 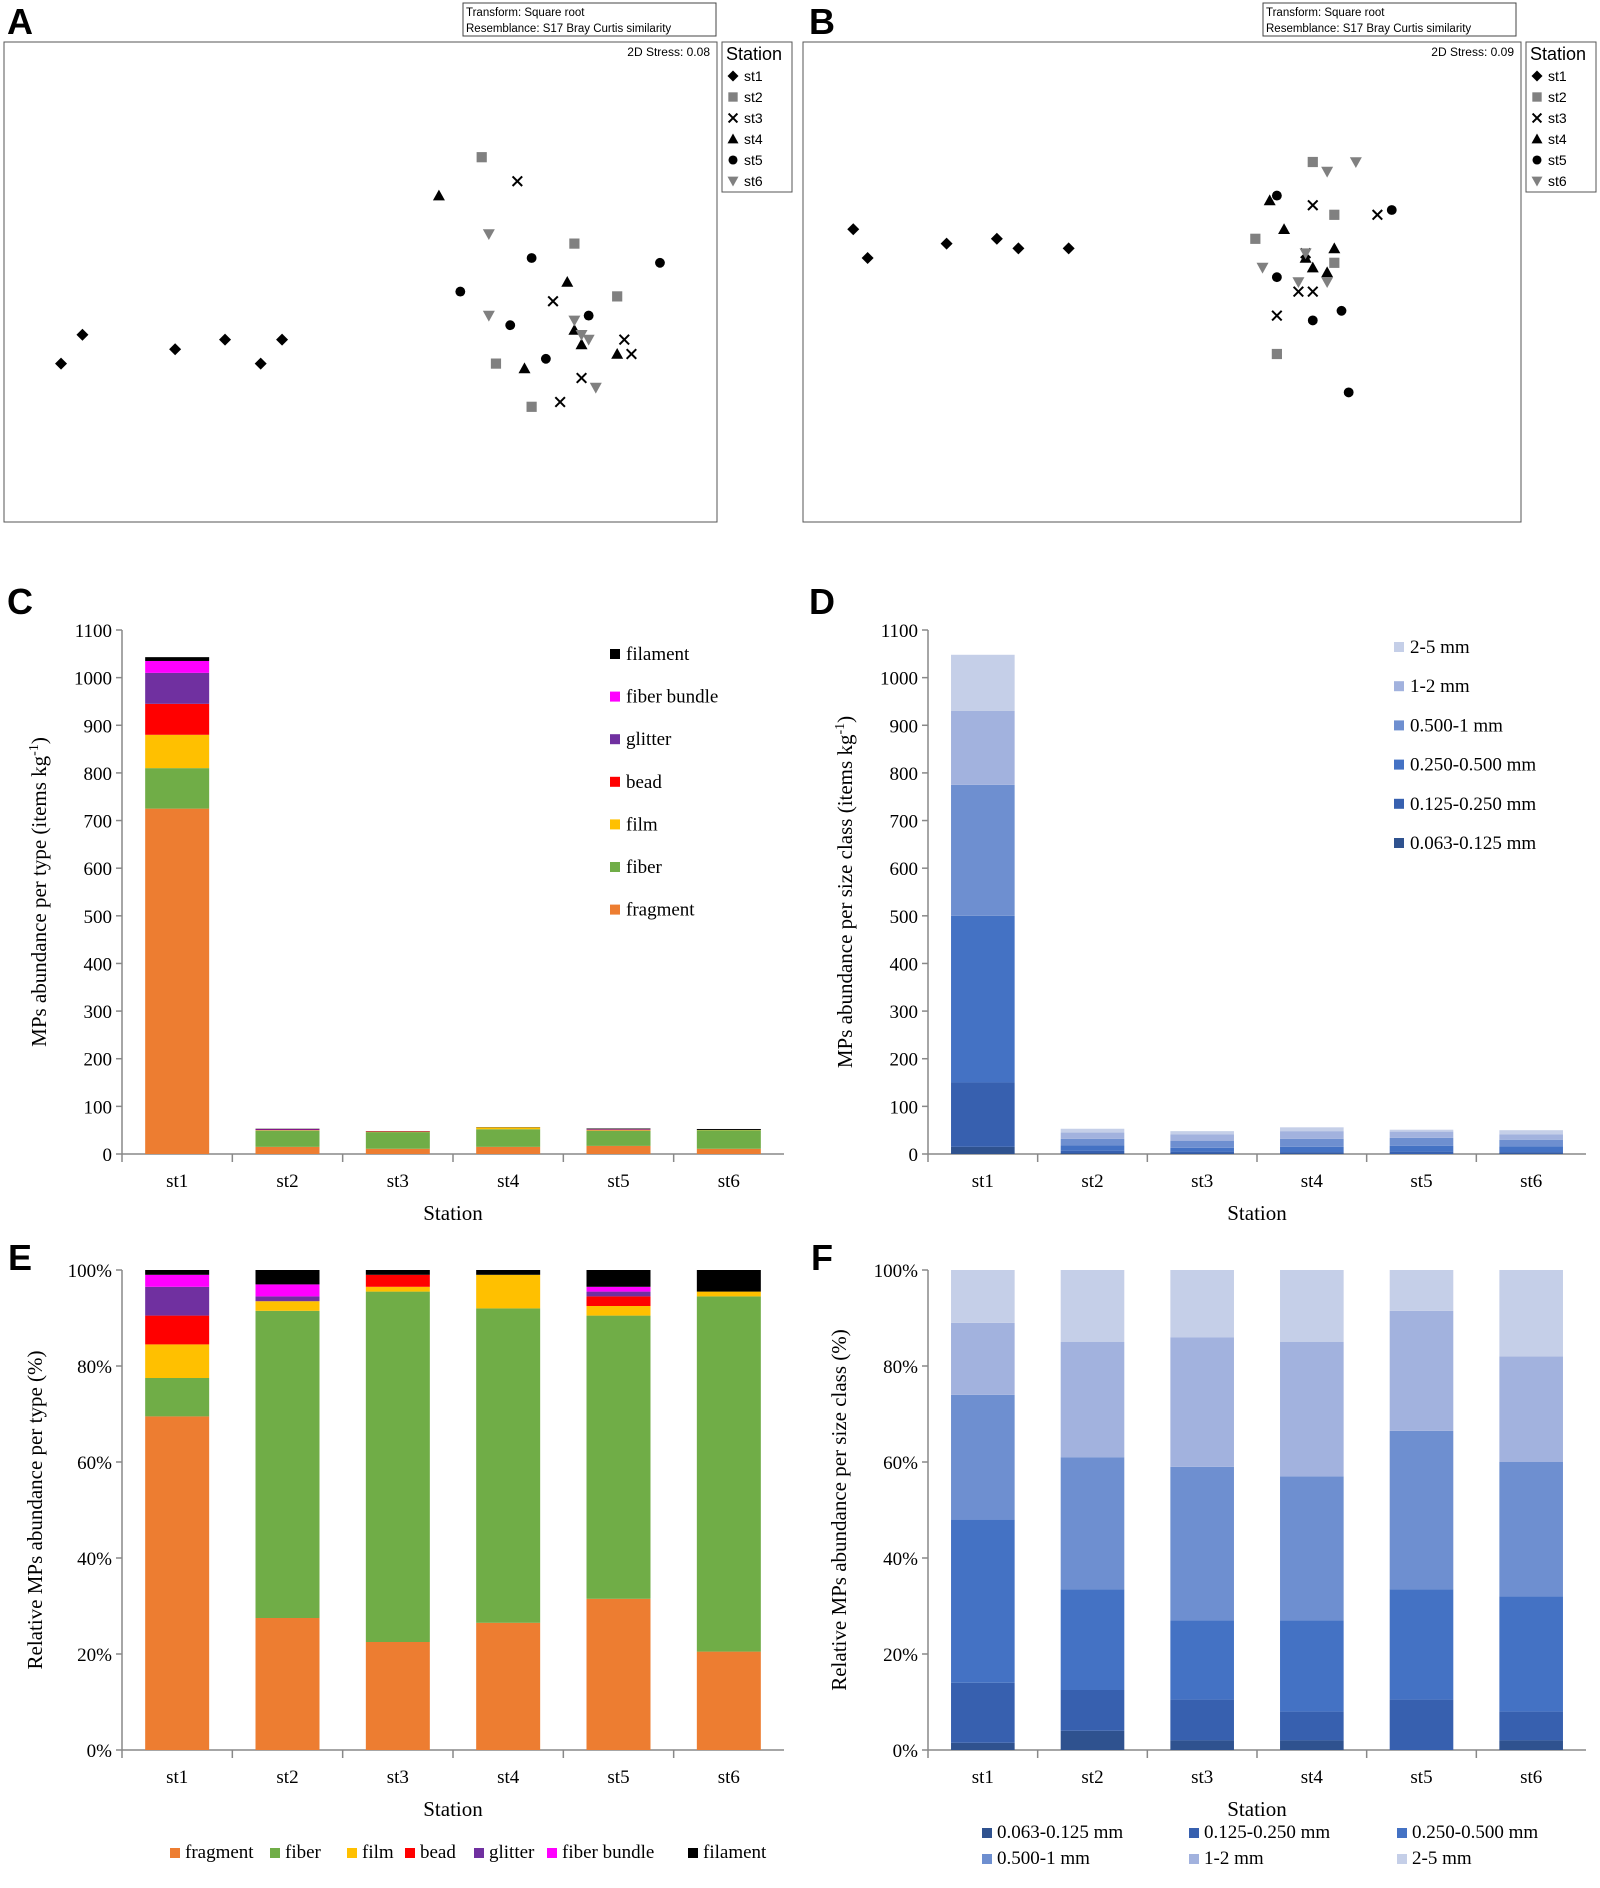 I want to click on bar-segment-st3-fiber, so click(x=398, y=1467).